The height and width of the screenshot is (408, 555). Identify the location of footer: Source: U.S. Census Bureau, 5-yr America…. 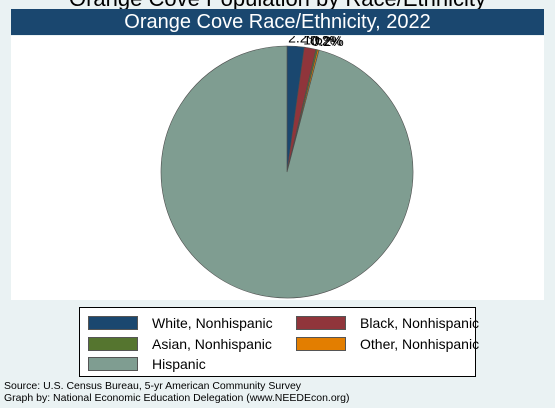
(177, 392).